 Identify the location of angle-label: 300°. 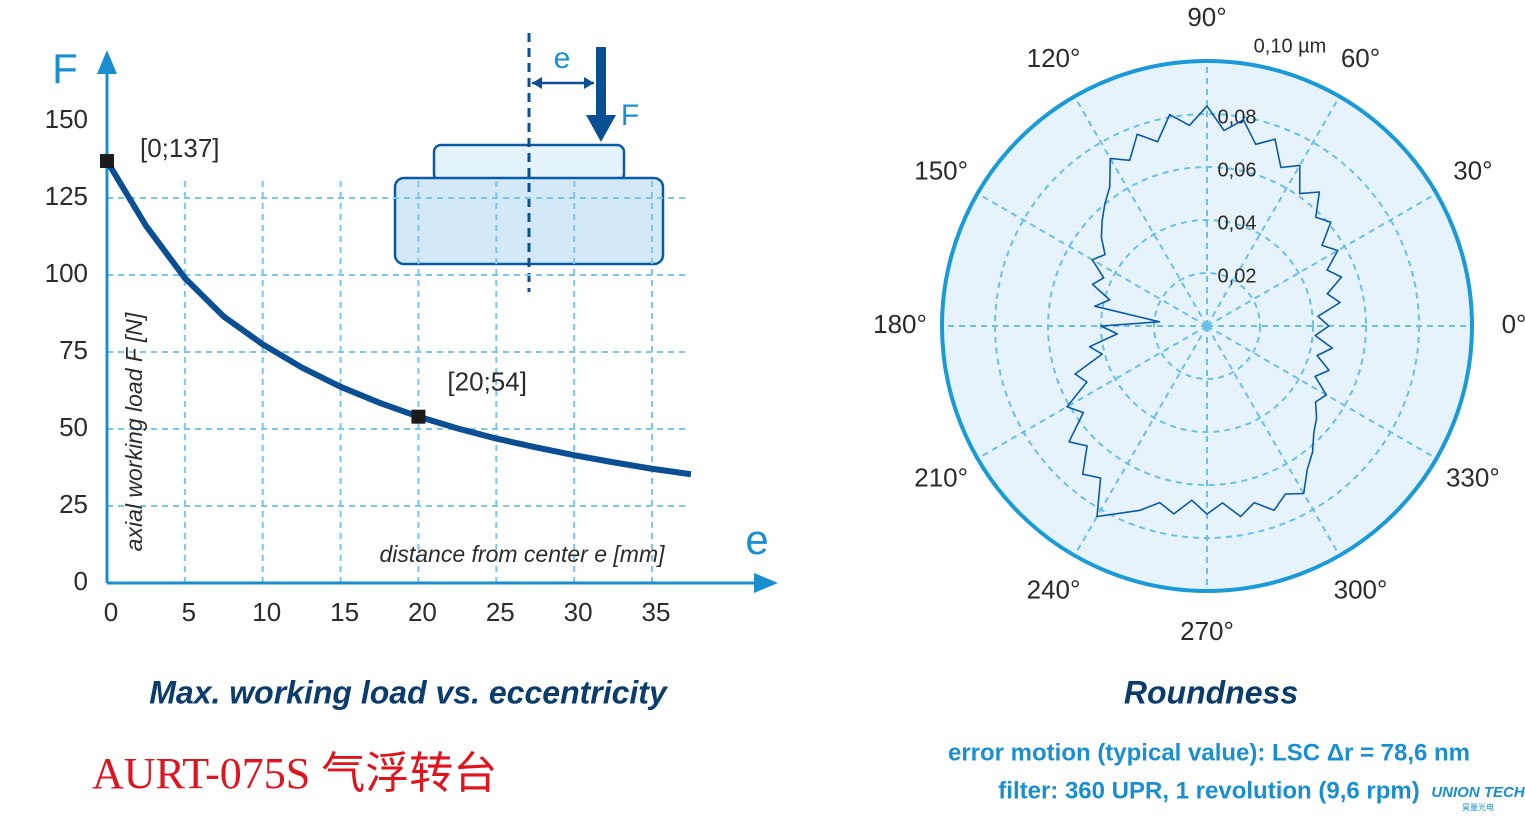
(1361, 590).